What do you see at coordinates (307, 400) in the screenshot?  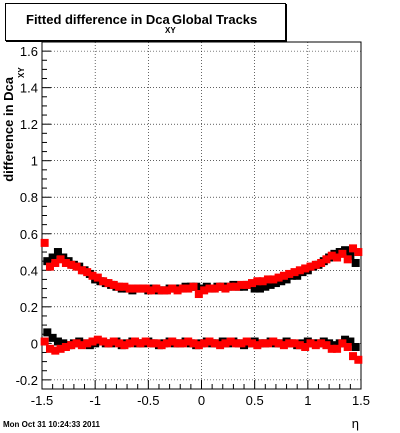 I see `x-tick-label: 1` at bounding box center [307, 400].